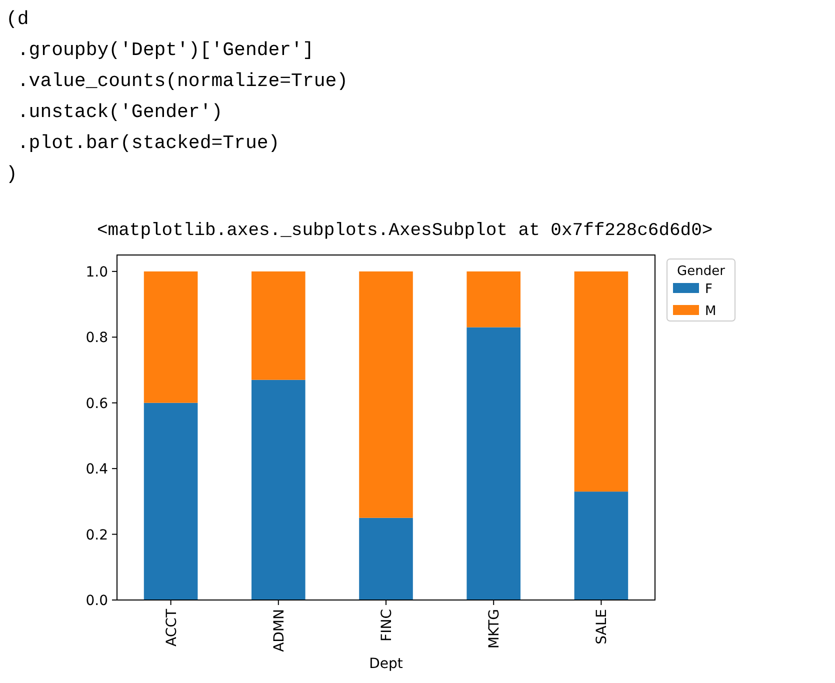 This screenshot has height=683, width=835. I want to click on y-tick-label: 0.4, so click(97, 470).